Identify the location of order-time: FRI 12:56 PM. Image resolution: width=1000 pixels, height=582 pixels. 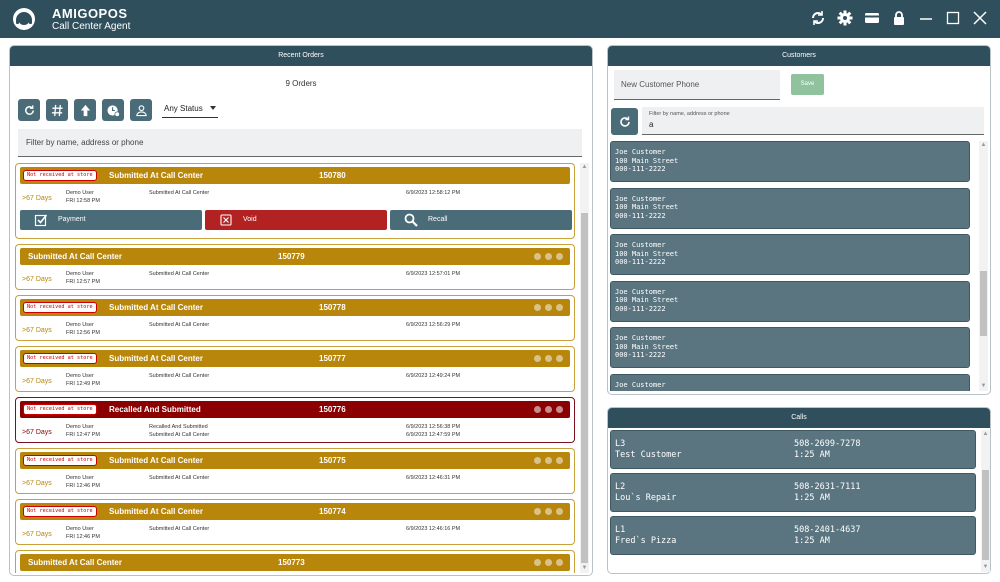
(83, 333).